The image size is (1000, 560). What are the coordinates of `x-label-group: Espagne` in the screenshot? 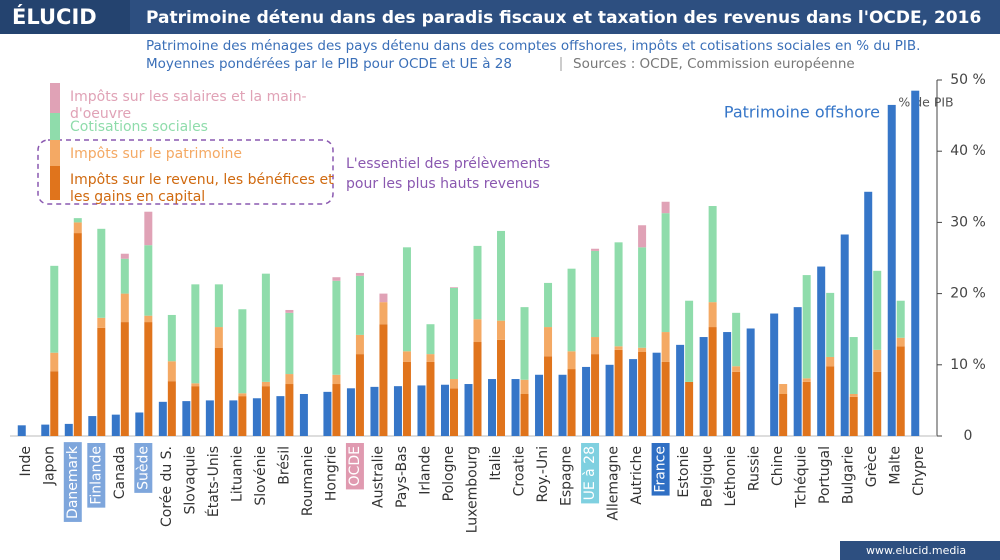 It's located at (567, 476).